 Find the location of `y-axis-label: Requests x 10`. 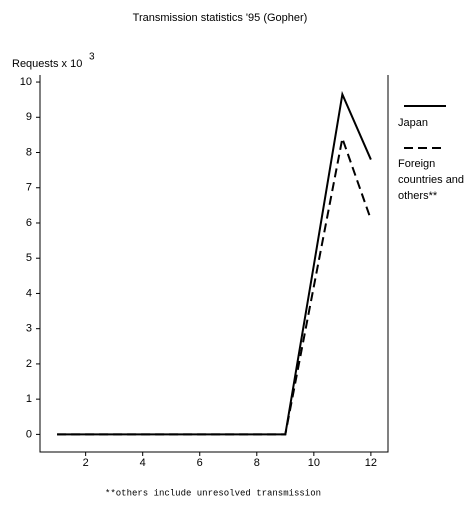

y-axis-label: Requests x 10 is located at coordinates (47, 64).